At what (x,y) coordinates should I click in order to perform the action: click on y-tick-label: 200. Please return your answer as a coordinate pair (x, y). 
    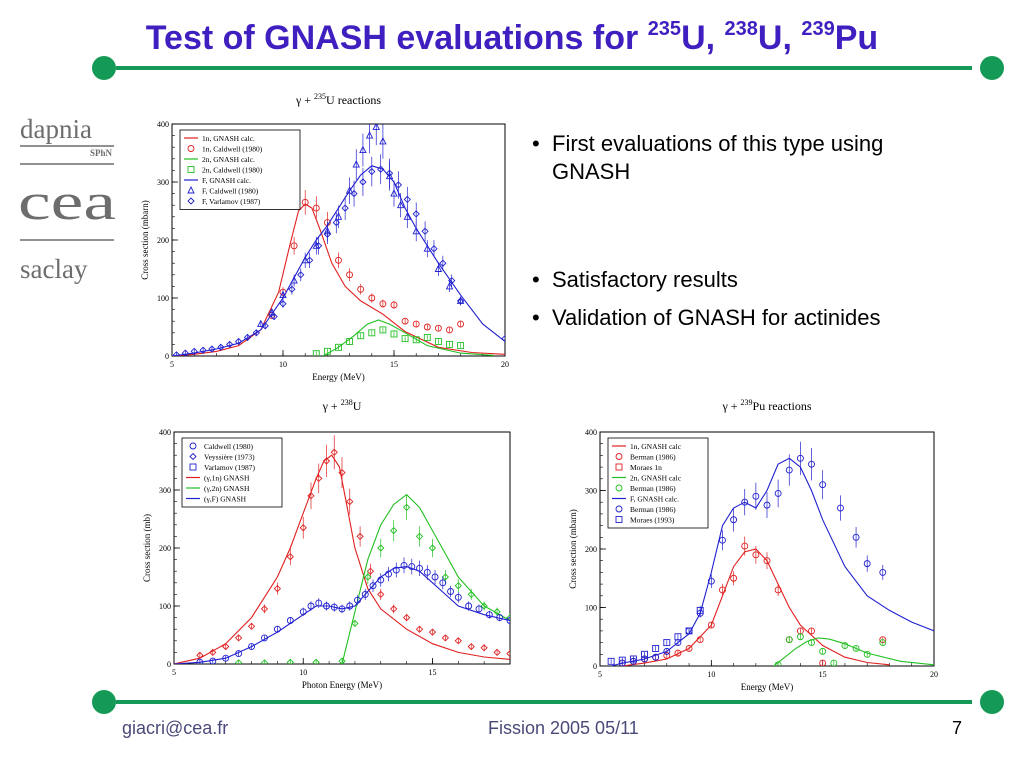
    Looking at the image, I should click on (165, 548).